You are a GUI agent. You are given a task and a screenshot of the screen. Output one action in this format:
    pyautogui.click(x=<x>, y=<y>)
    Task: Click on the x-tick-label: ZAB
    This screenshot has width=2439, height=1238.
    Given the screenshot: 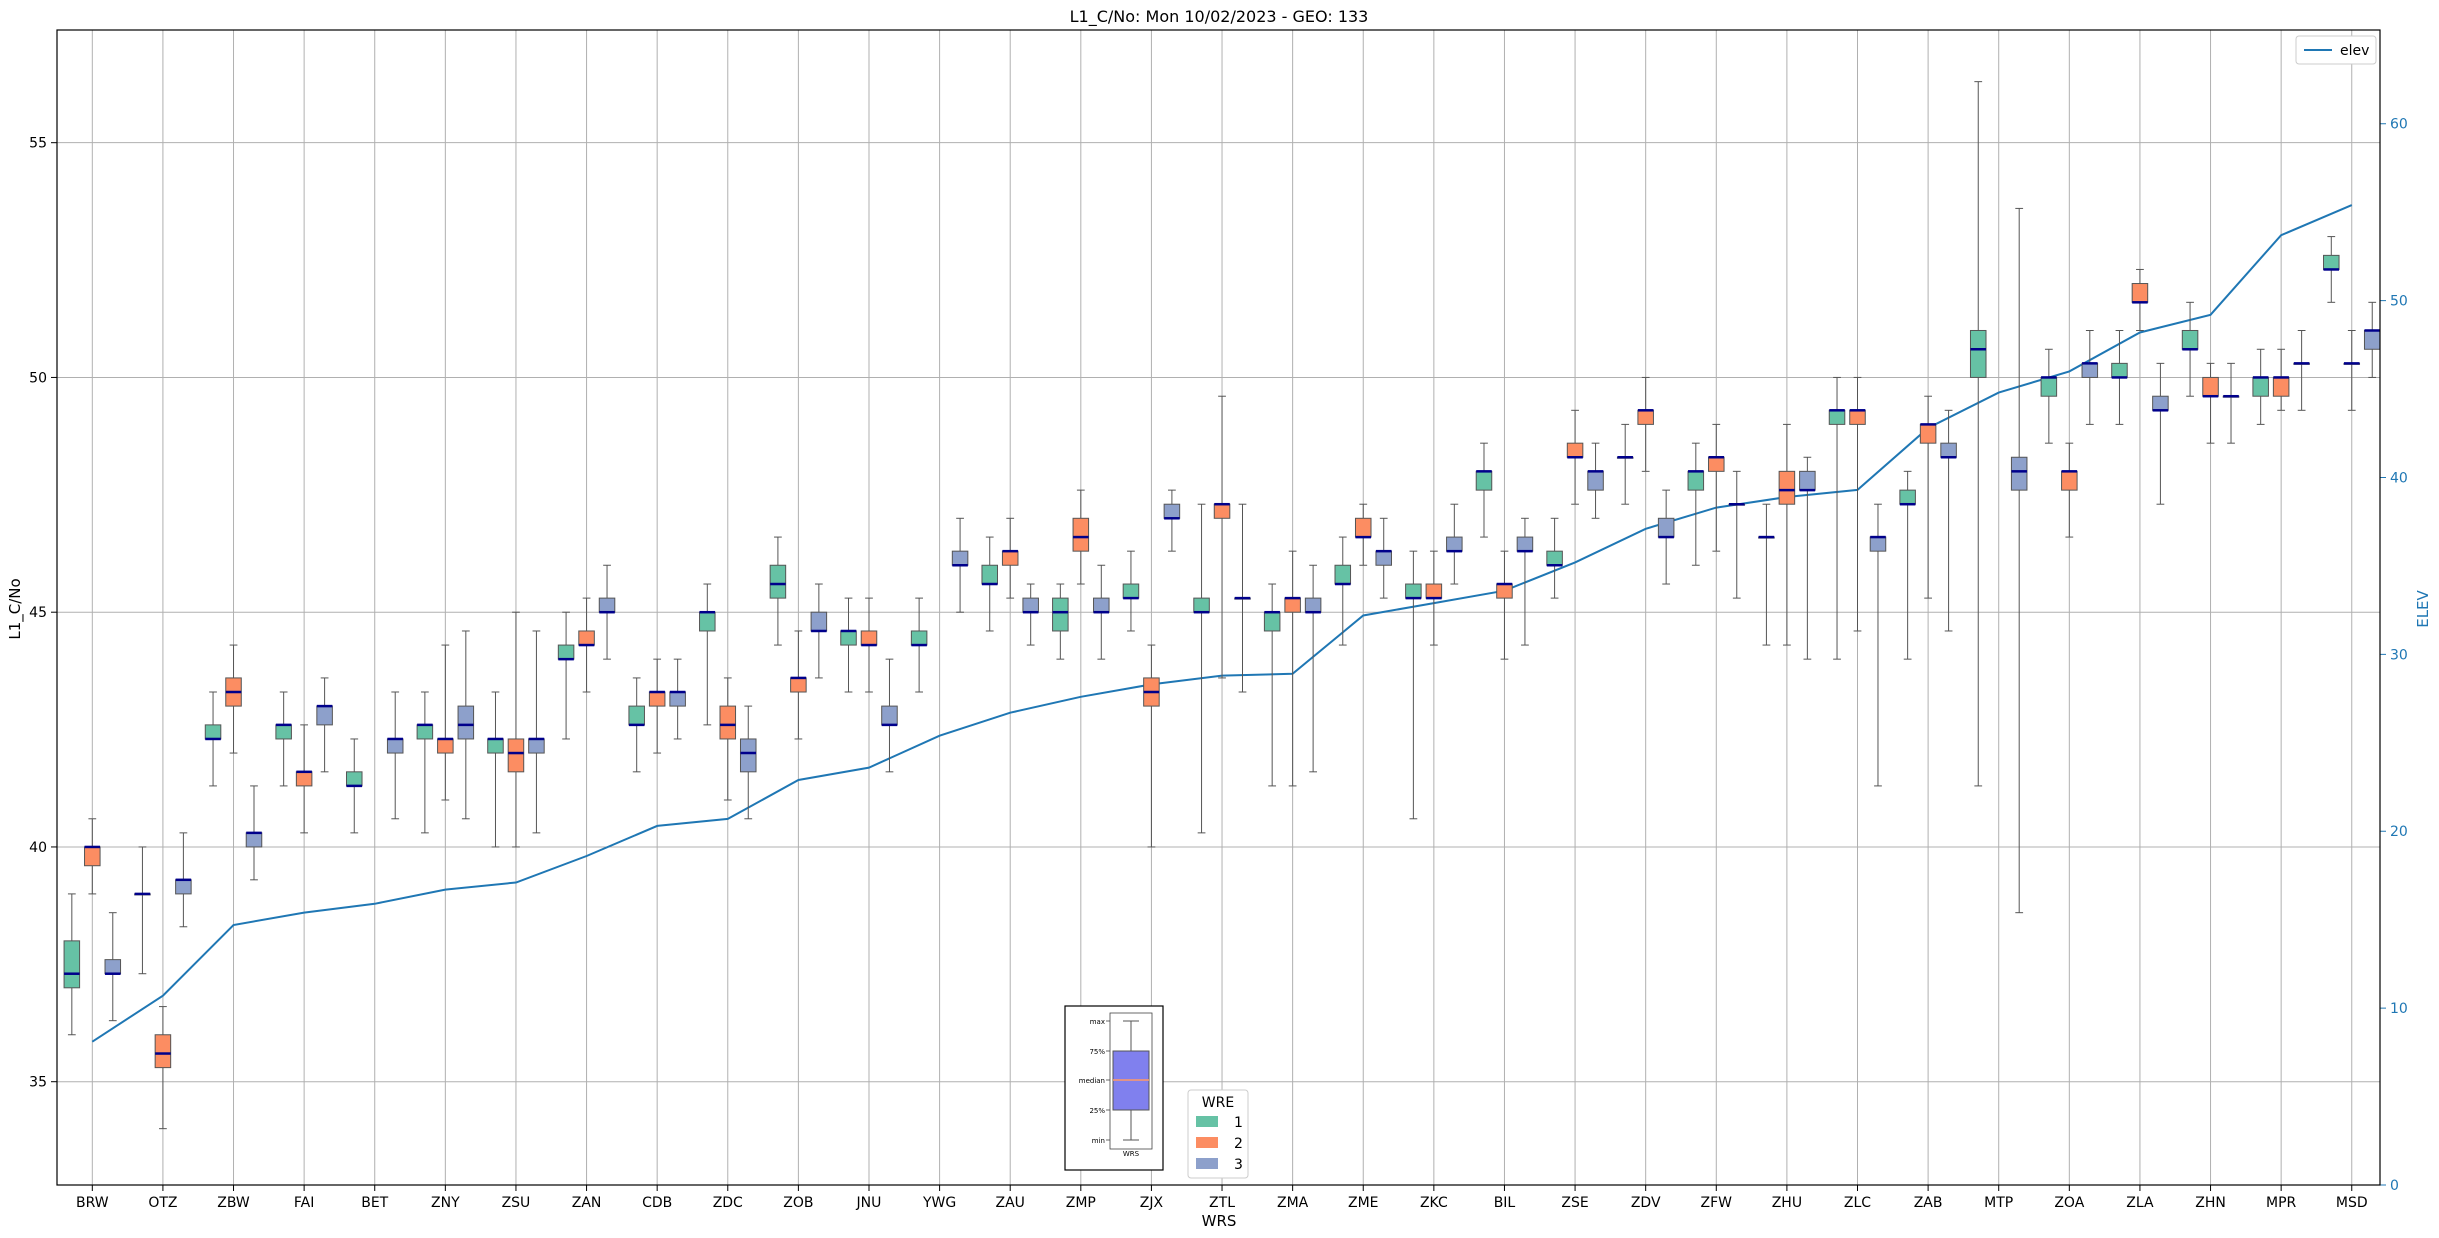 What is the action you would take?
    pyautogui.click(x=1928, y=1203)
    